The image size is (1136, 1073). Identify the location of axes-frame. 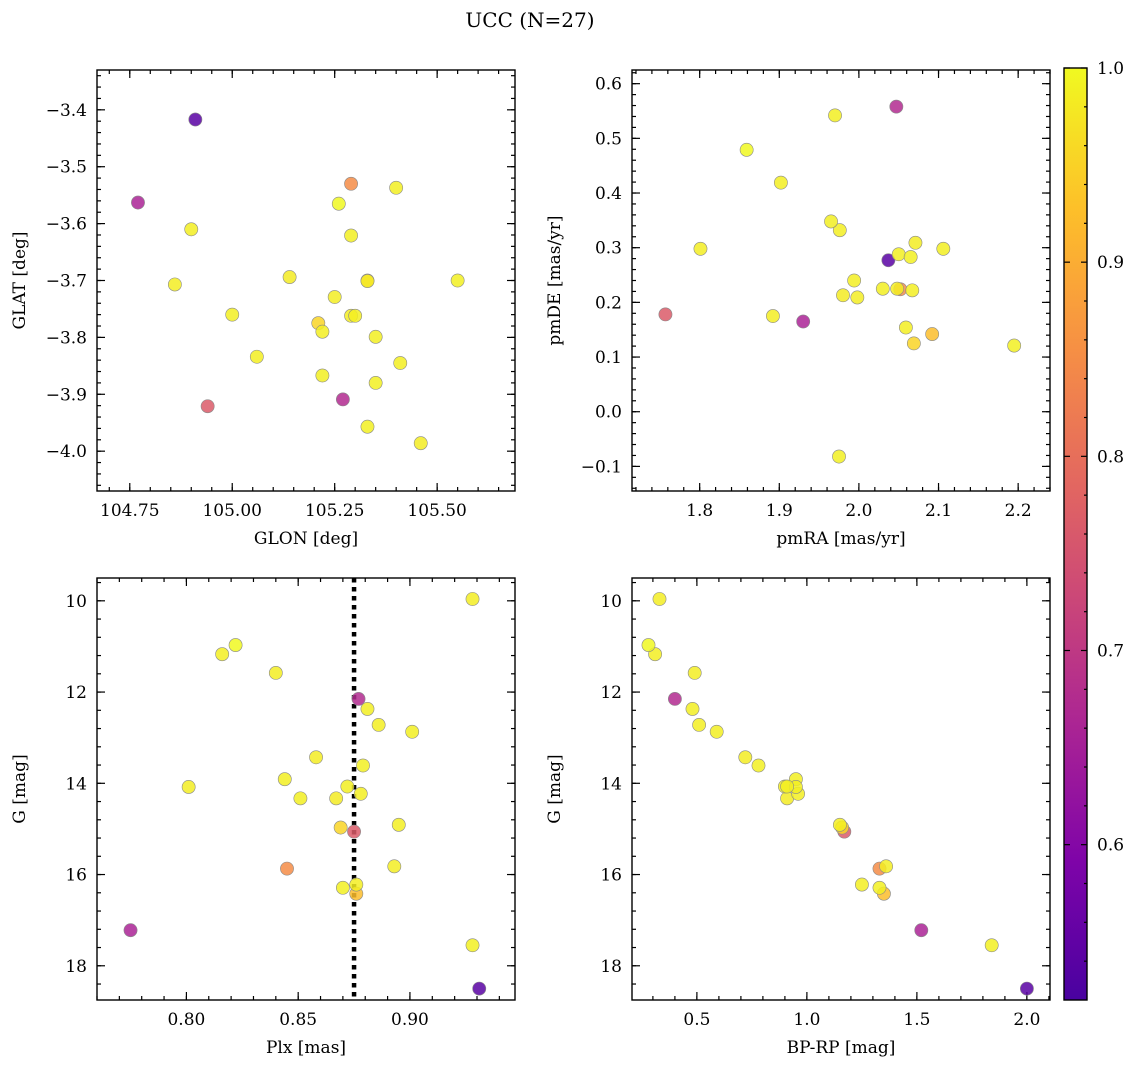
(841, 280).